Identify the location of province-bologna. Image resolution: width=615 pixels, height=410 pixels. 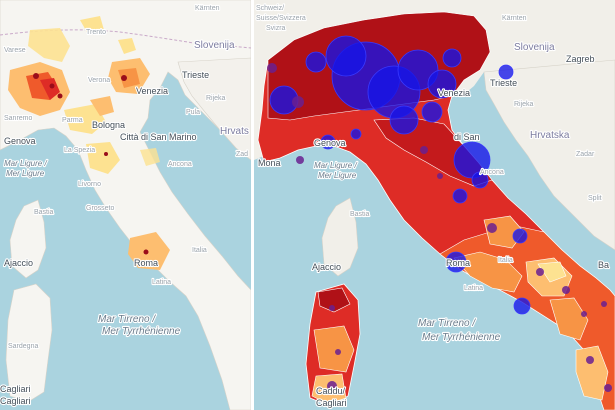
(102, 106).